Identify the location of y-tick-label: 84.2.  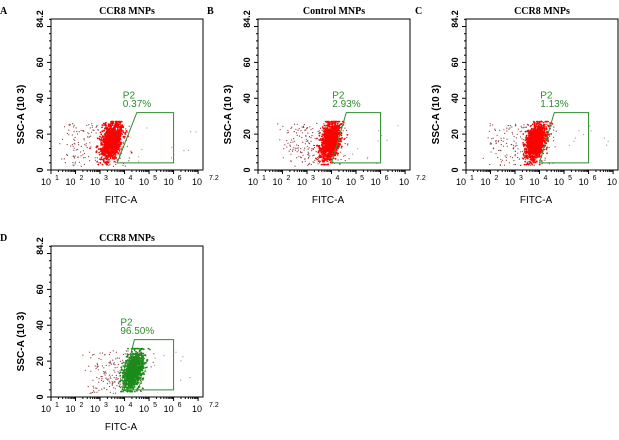
(247, 19).